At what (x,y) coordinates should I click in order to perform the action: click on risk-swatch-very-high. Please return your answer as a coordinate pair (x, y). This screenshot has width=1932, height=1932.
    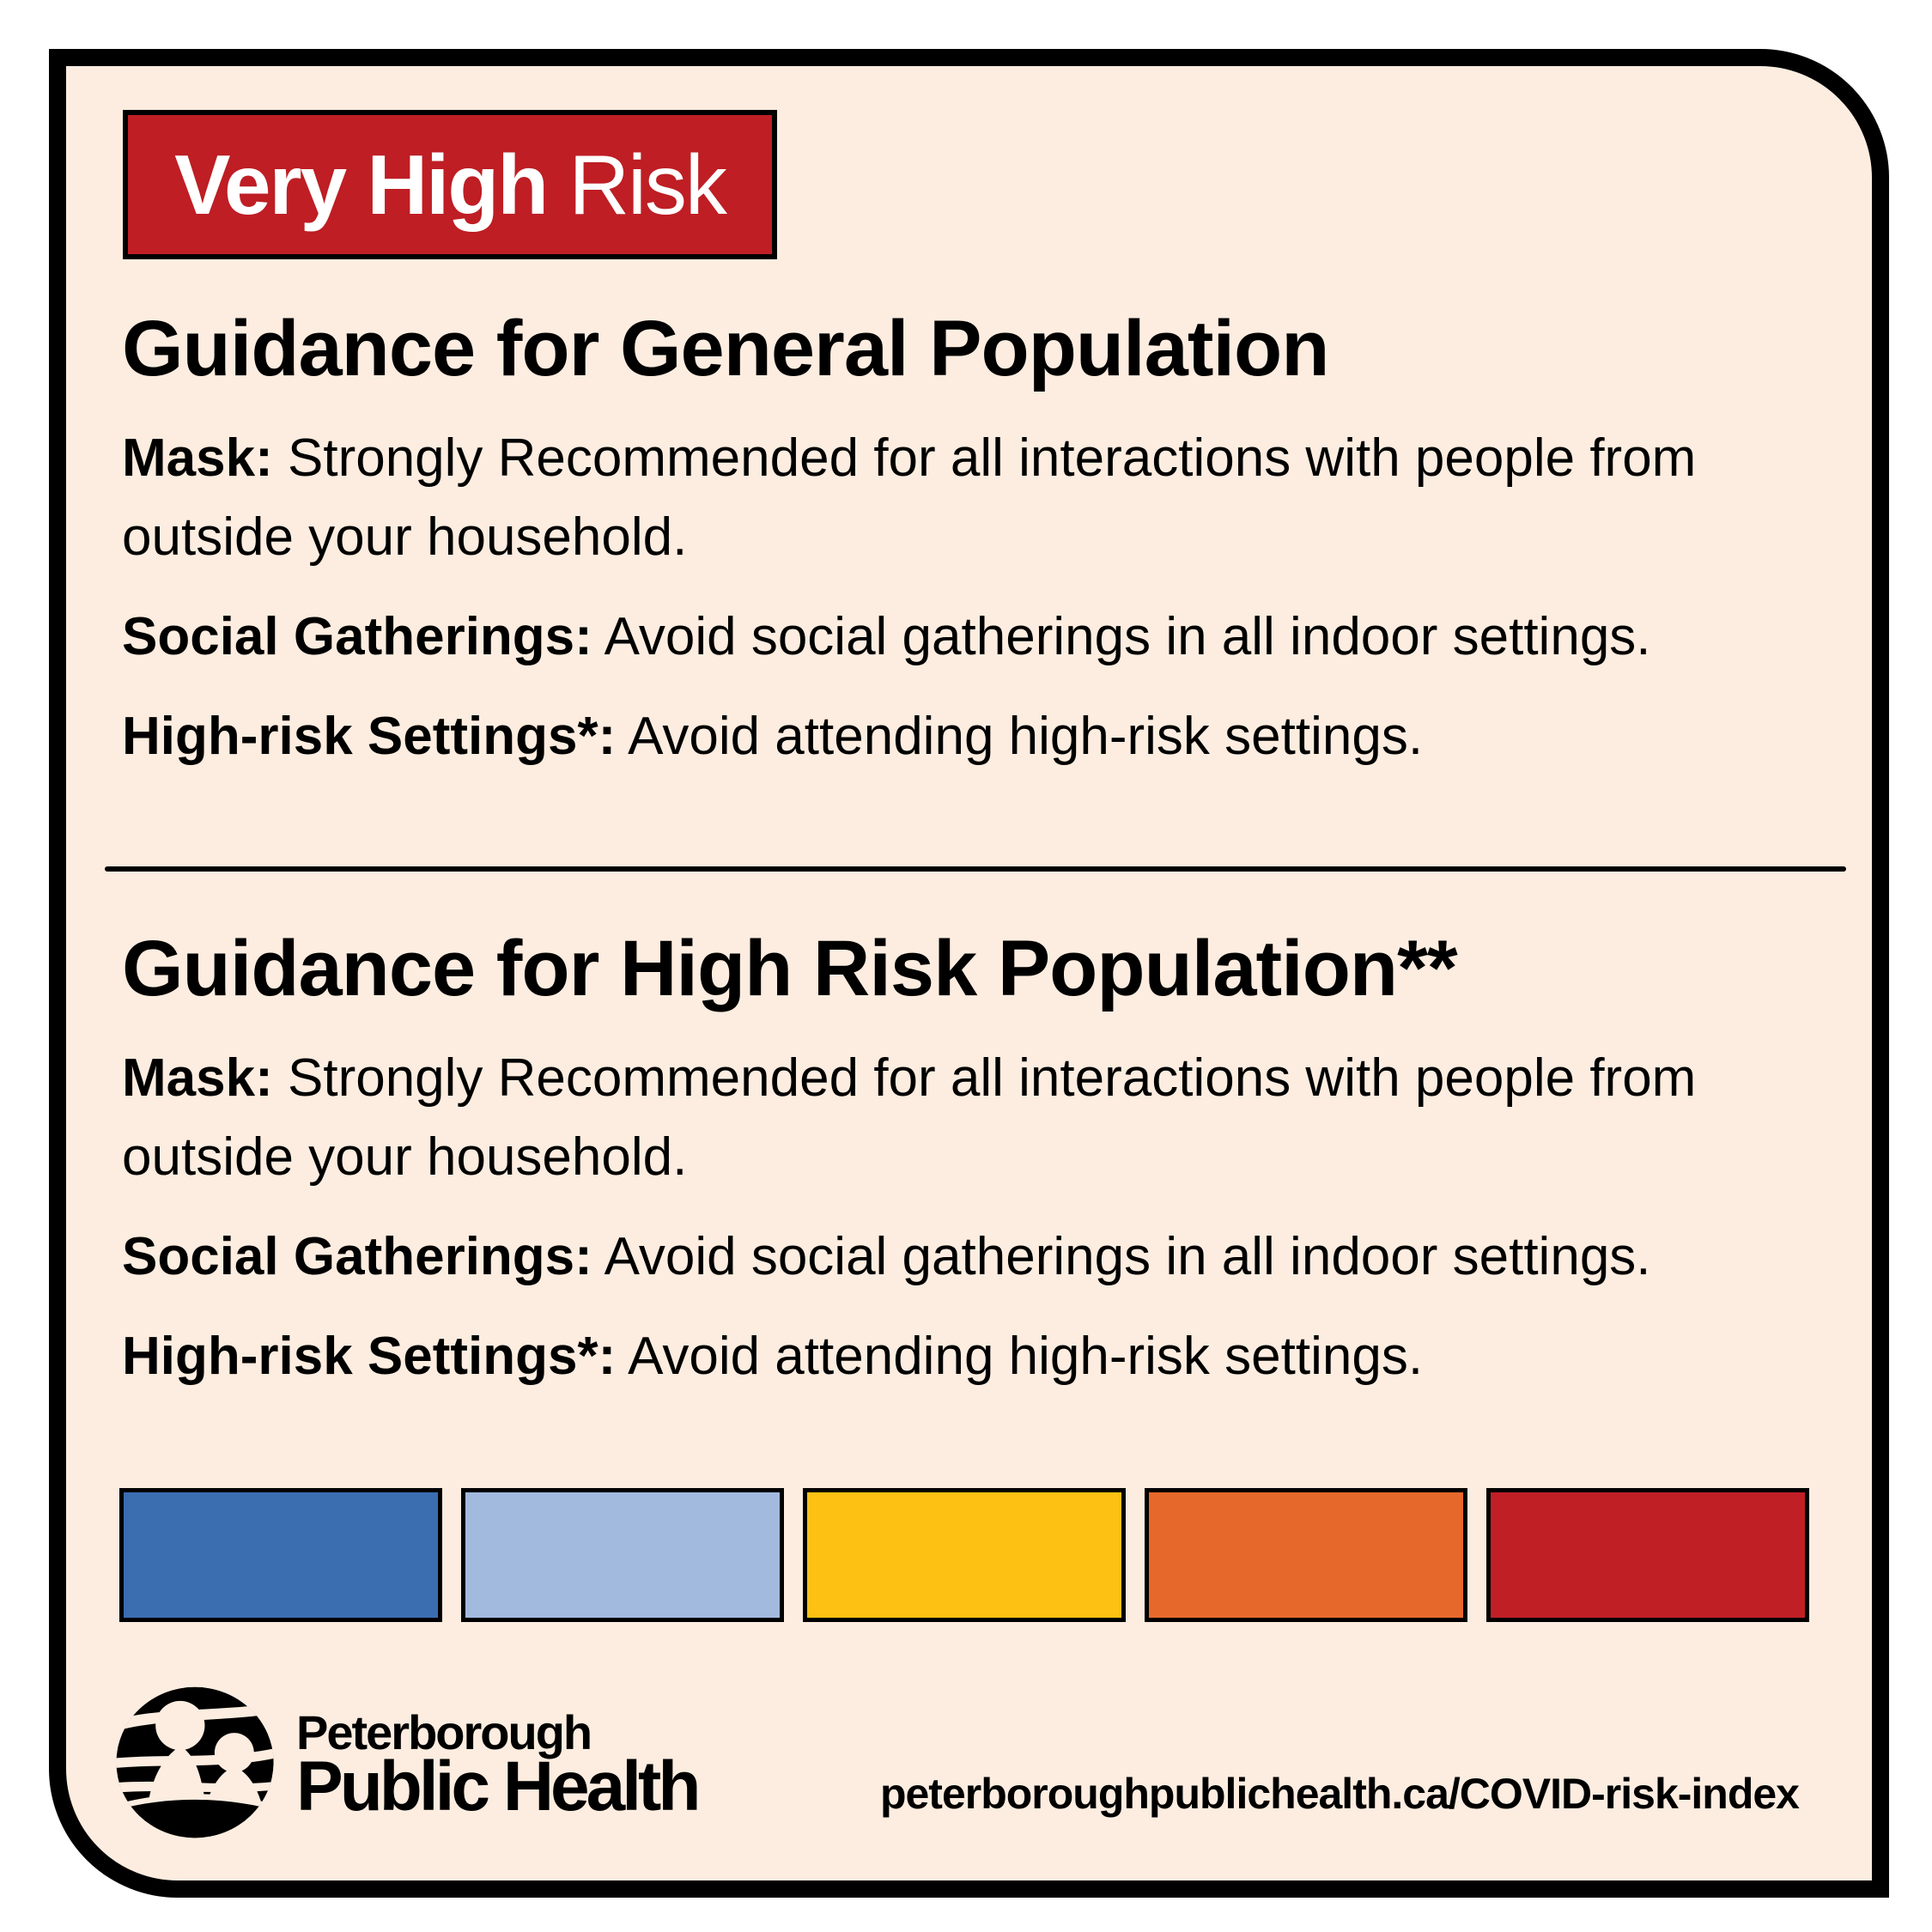
    Looking at the image, I should click on (1647, 1555).